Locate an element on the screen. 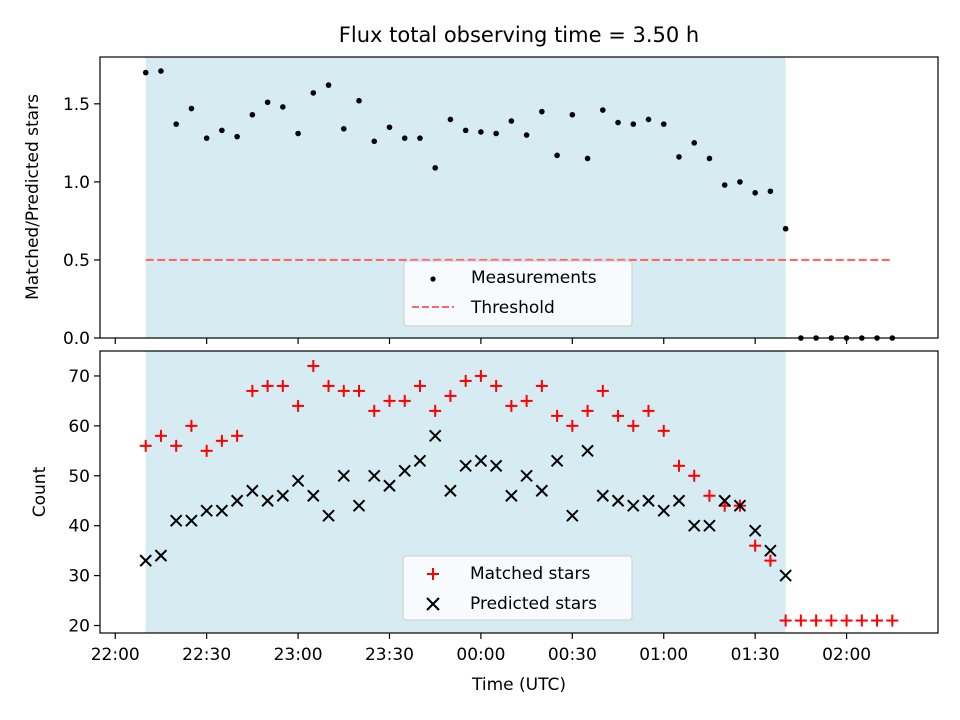 The image size is (960, 720). x-tick-label: 22:00 is located at coordinates (115, 655).